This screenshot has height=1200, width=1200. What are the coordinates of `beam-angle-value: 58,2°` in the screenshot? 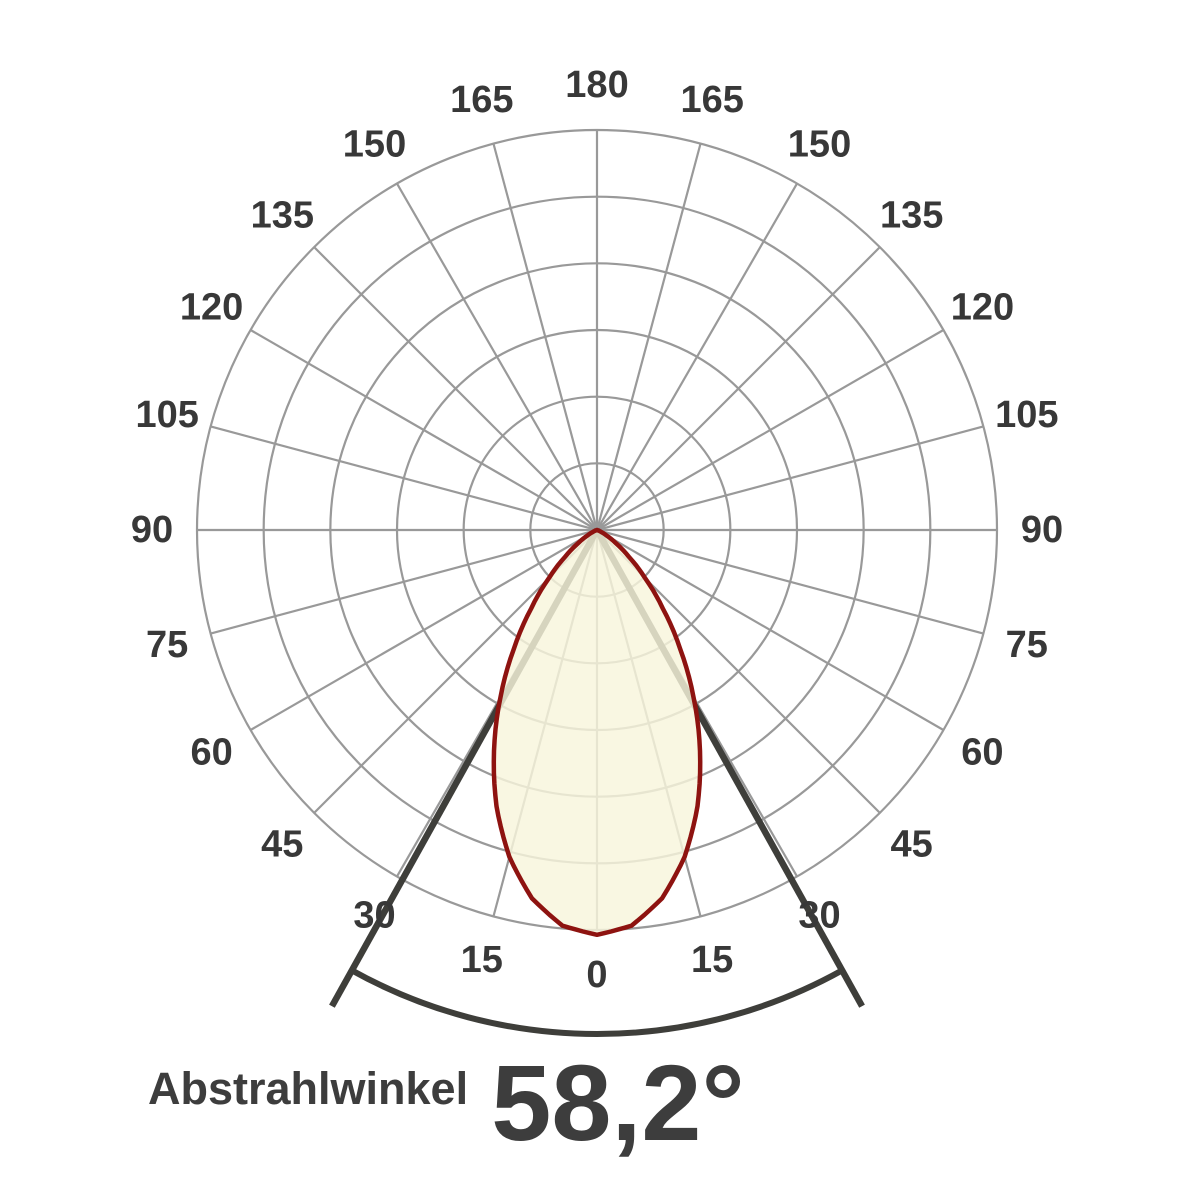 It's located at (617, 1102).